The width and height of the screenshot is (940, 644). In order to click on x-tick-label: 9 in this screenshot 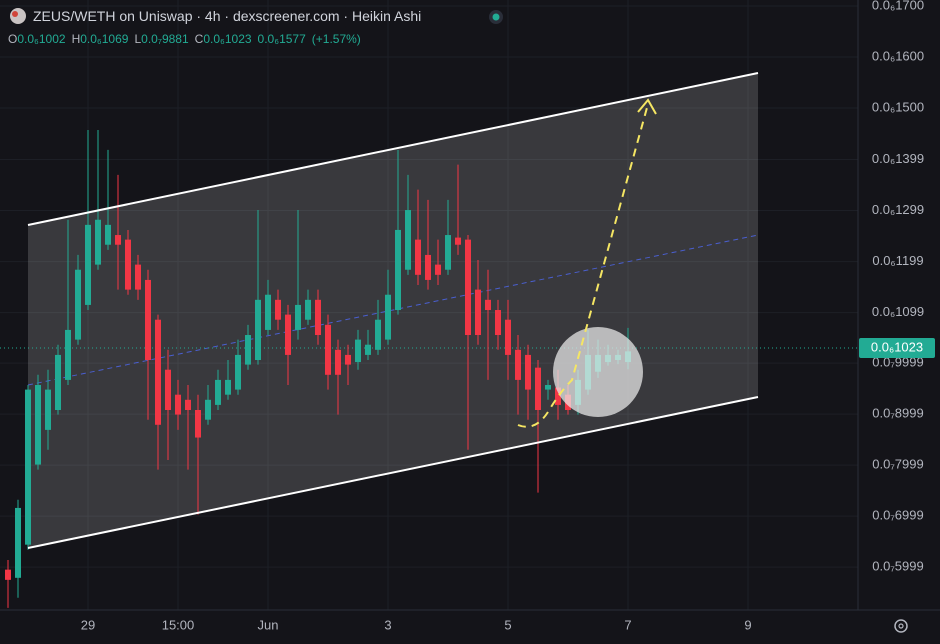, I will do `click(747, 624)`.